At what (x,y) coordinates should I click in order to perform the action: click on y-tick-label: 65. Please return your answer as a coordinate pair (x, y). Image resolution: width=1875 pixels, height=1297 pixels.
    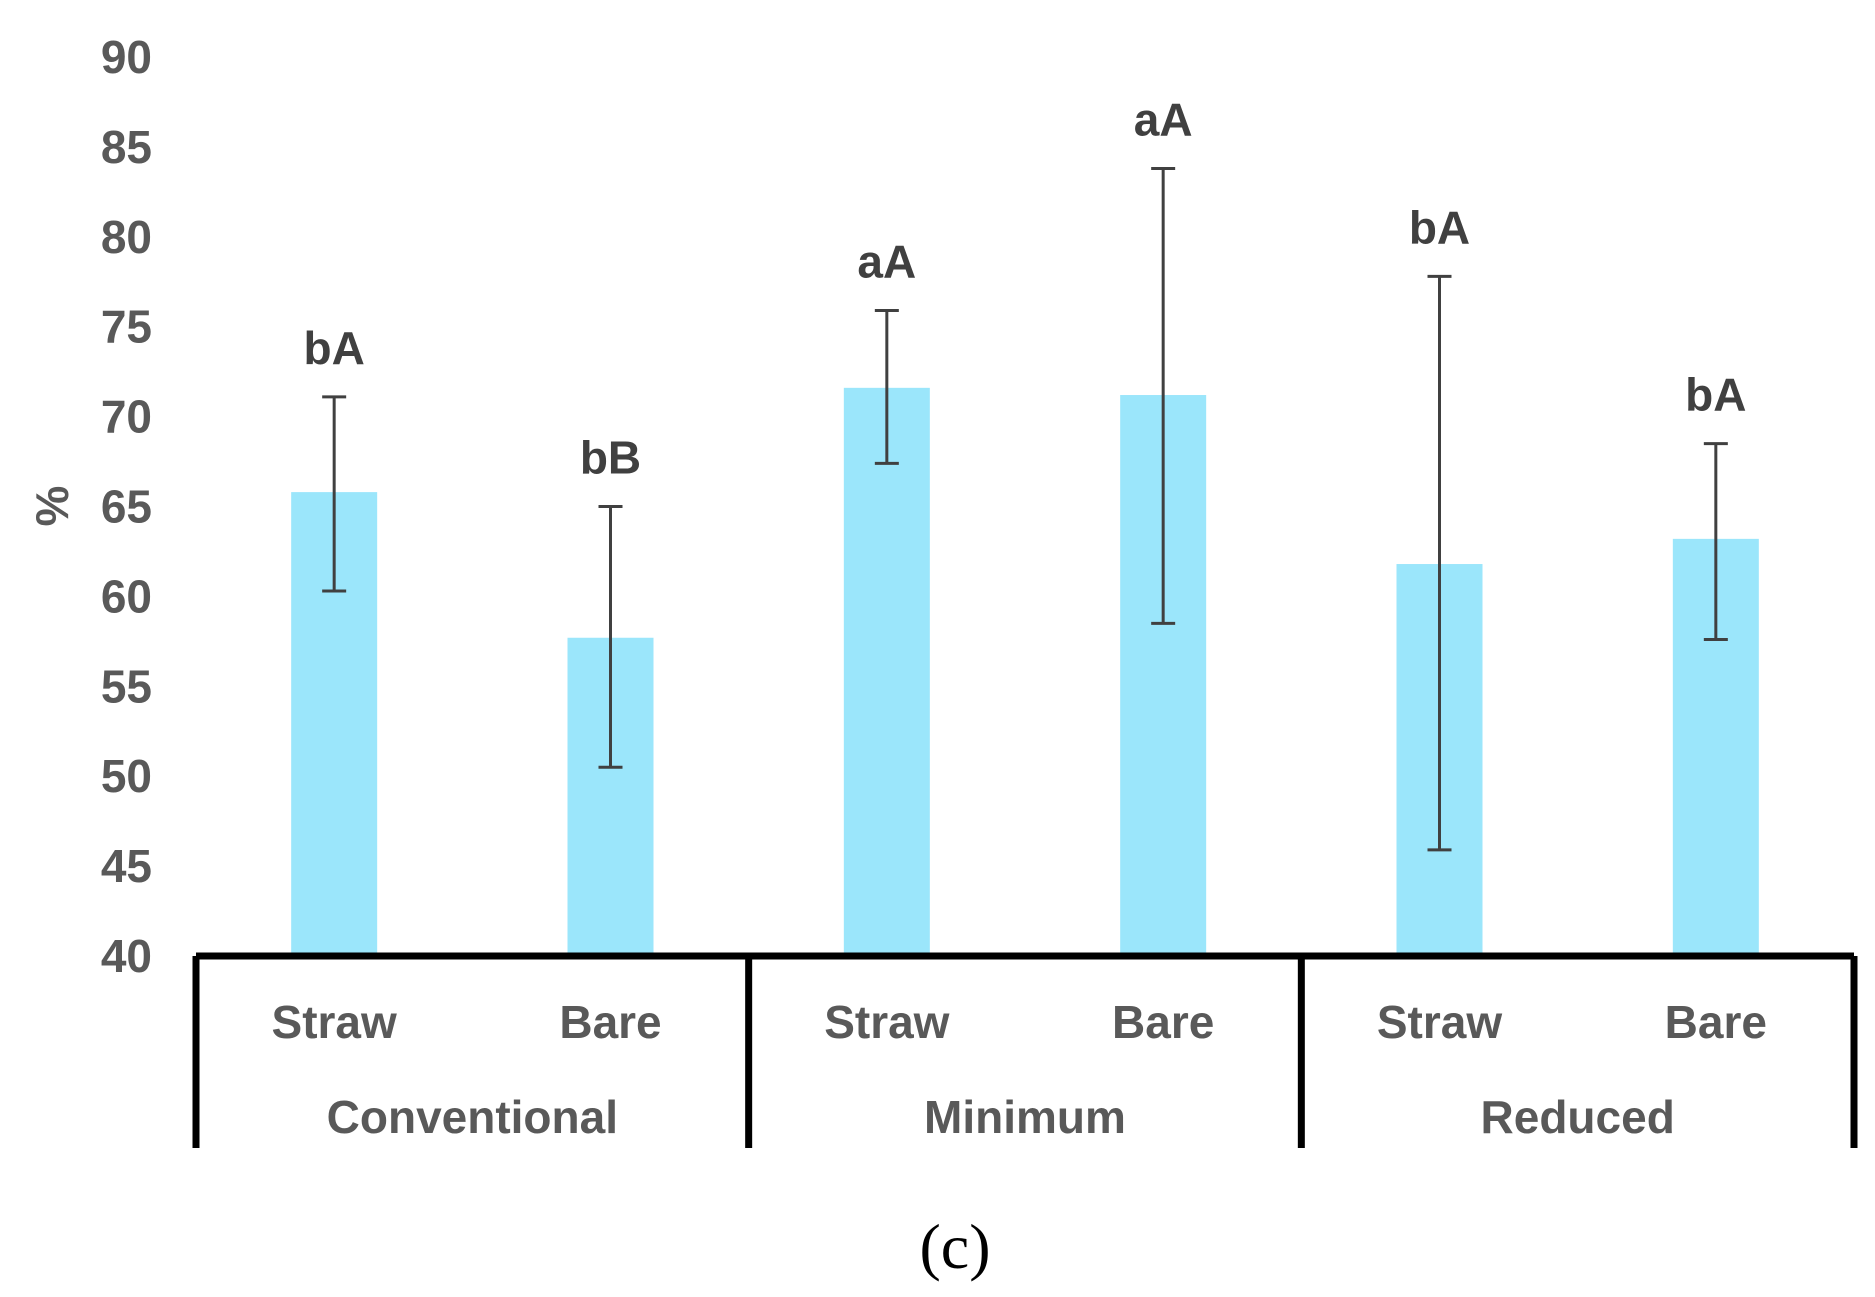
    Looking at the image, I should click on (126, 507).